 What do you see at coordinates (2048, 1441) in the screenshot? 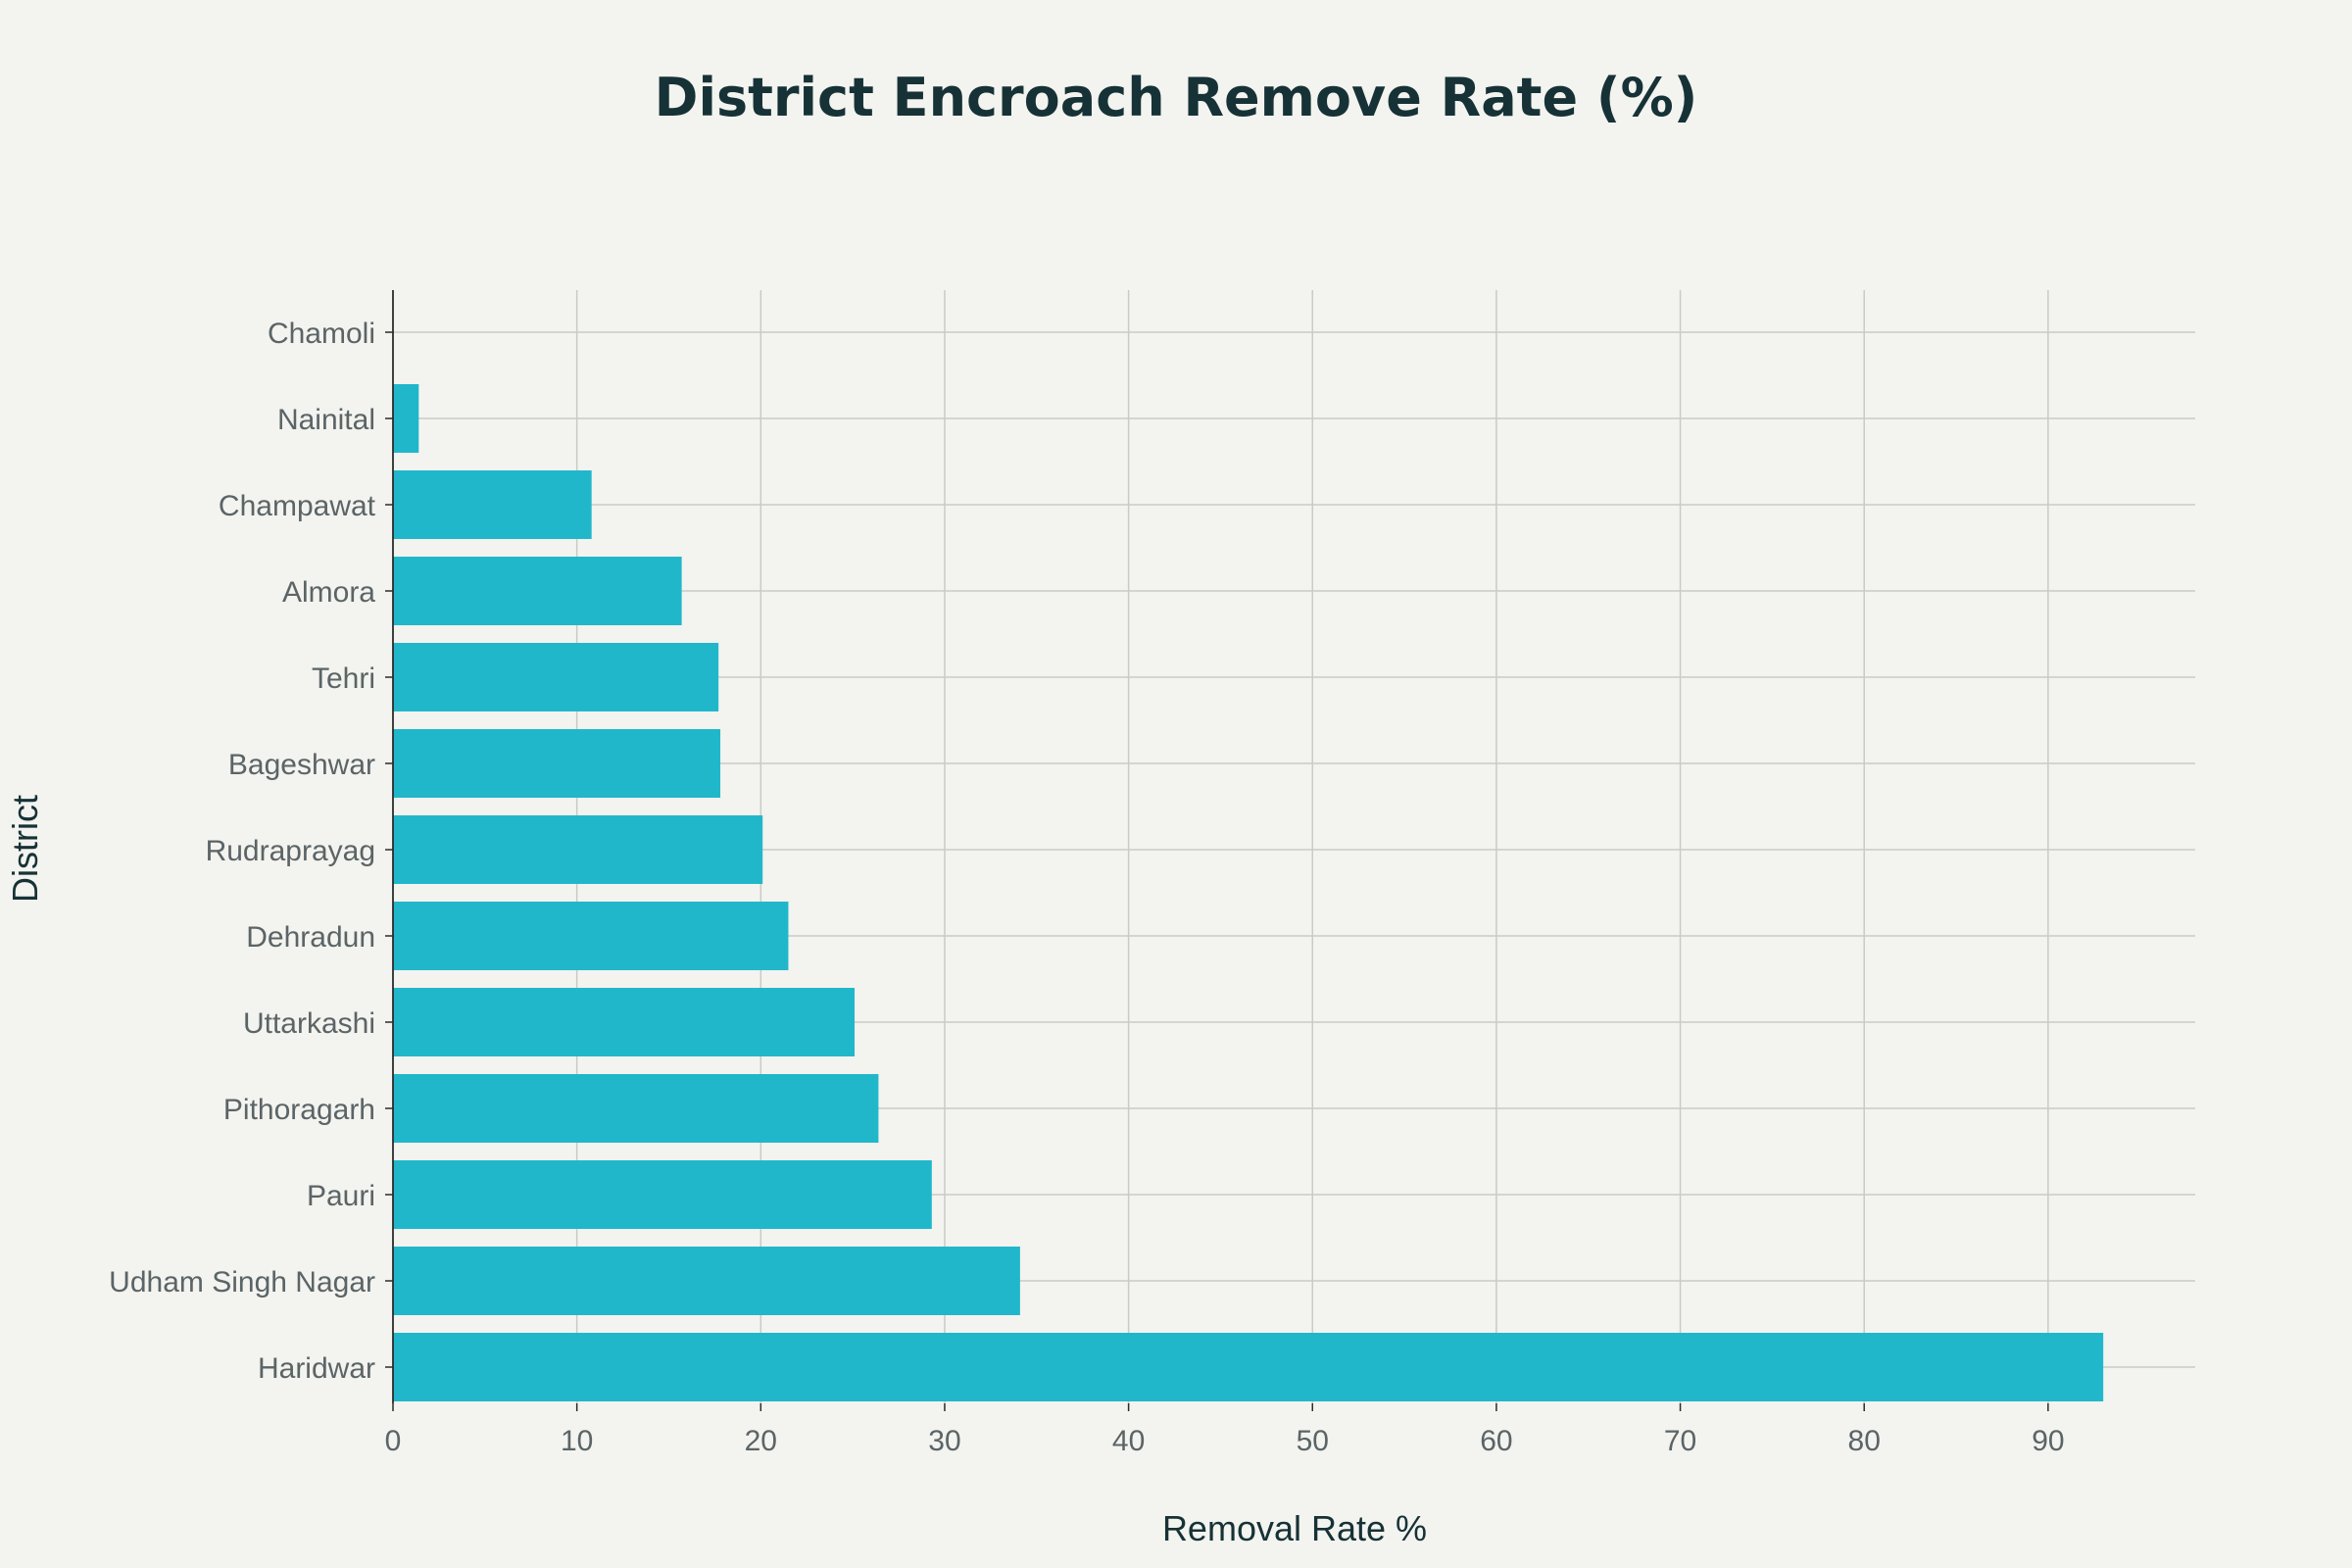
I see `x-tick-label-90: 90` at bounding box center [2048, 1441].